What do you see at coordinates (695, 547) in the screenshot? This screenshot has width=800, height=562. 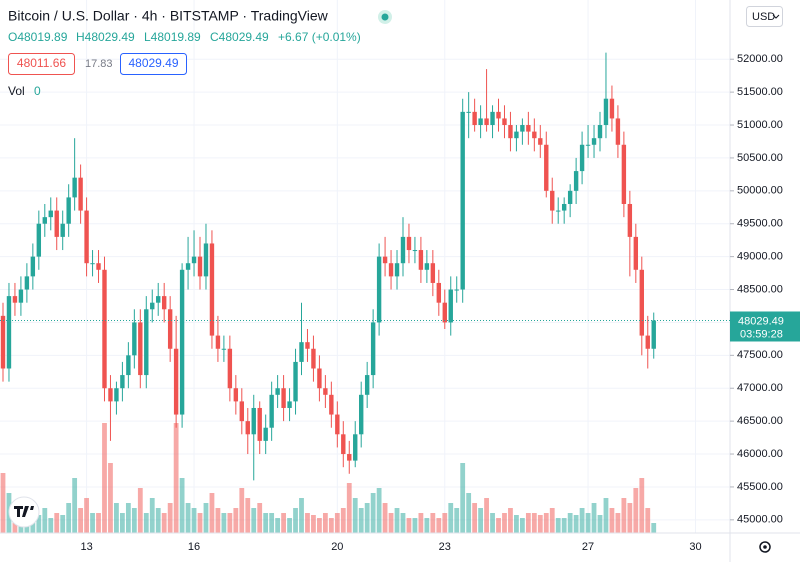 I see `x-tick-label: 30` at bounding box center [695, 547].